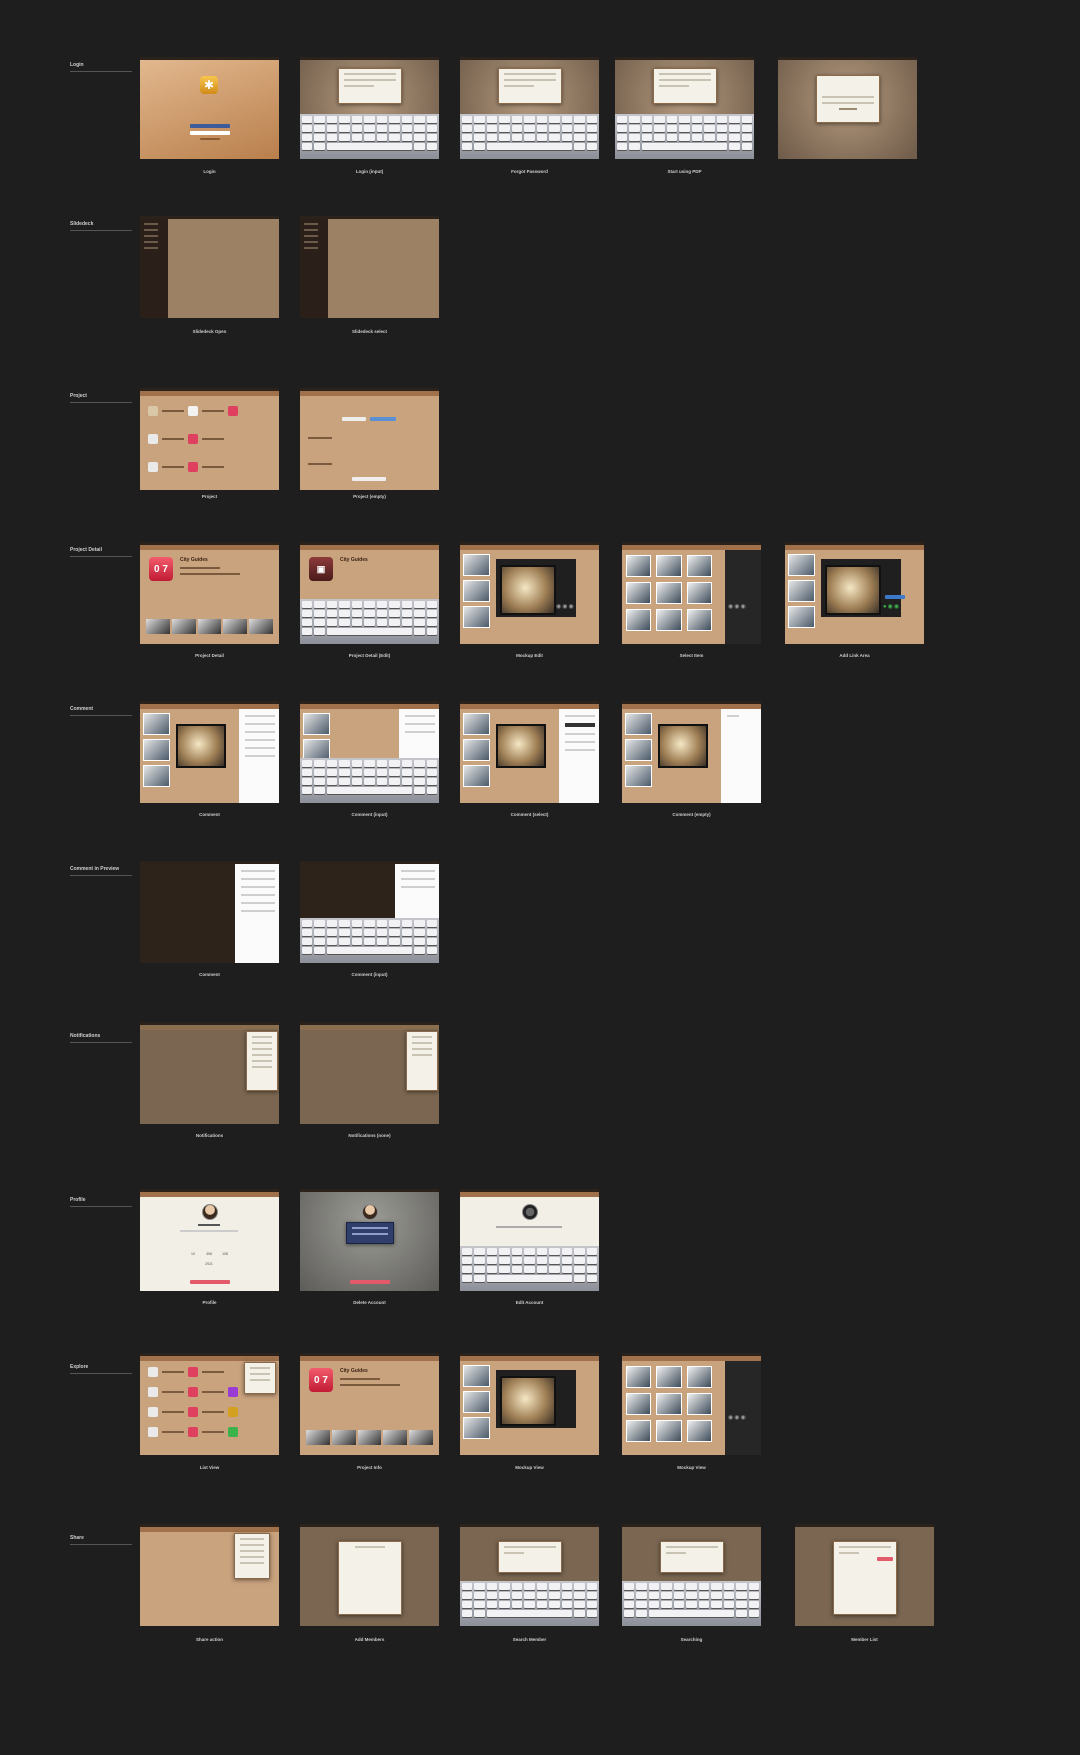 This screenshot has height=1755, width=1080. Describe the element at coordinates (892, 607) in the screenshot. I see `link-confirm-icon: ●◉◉` at that location.